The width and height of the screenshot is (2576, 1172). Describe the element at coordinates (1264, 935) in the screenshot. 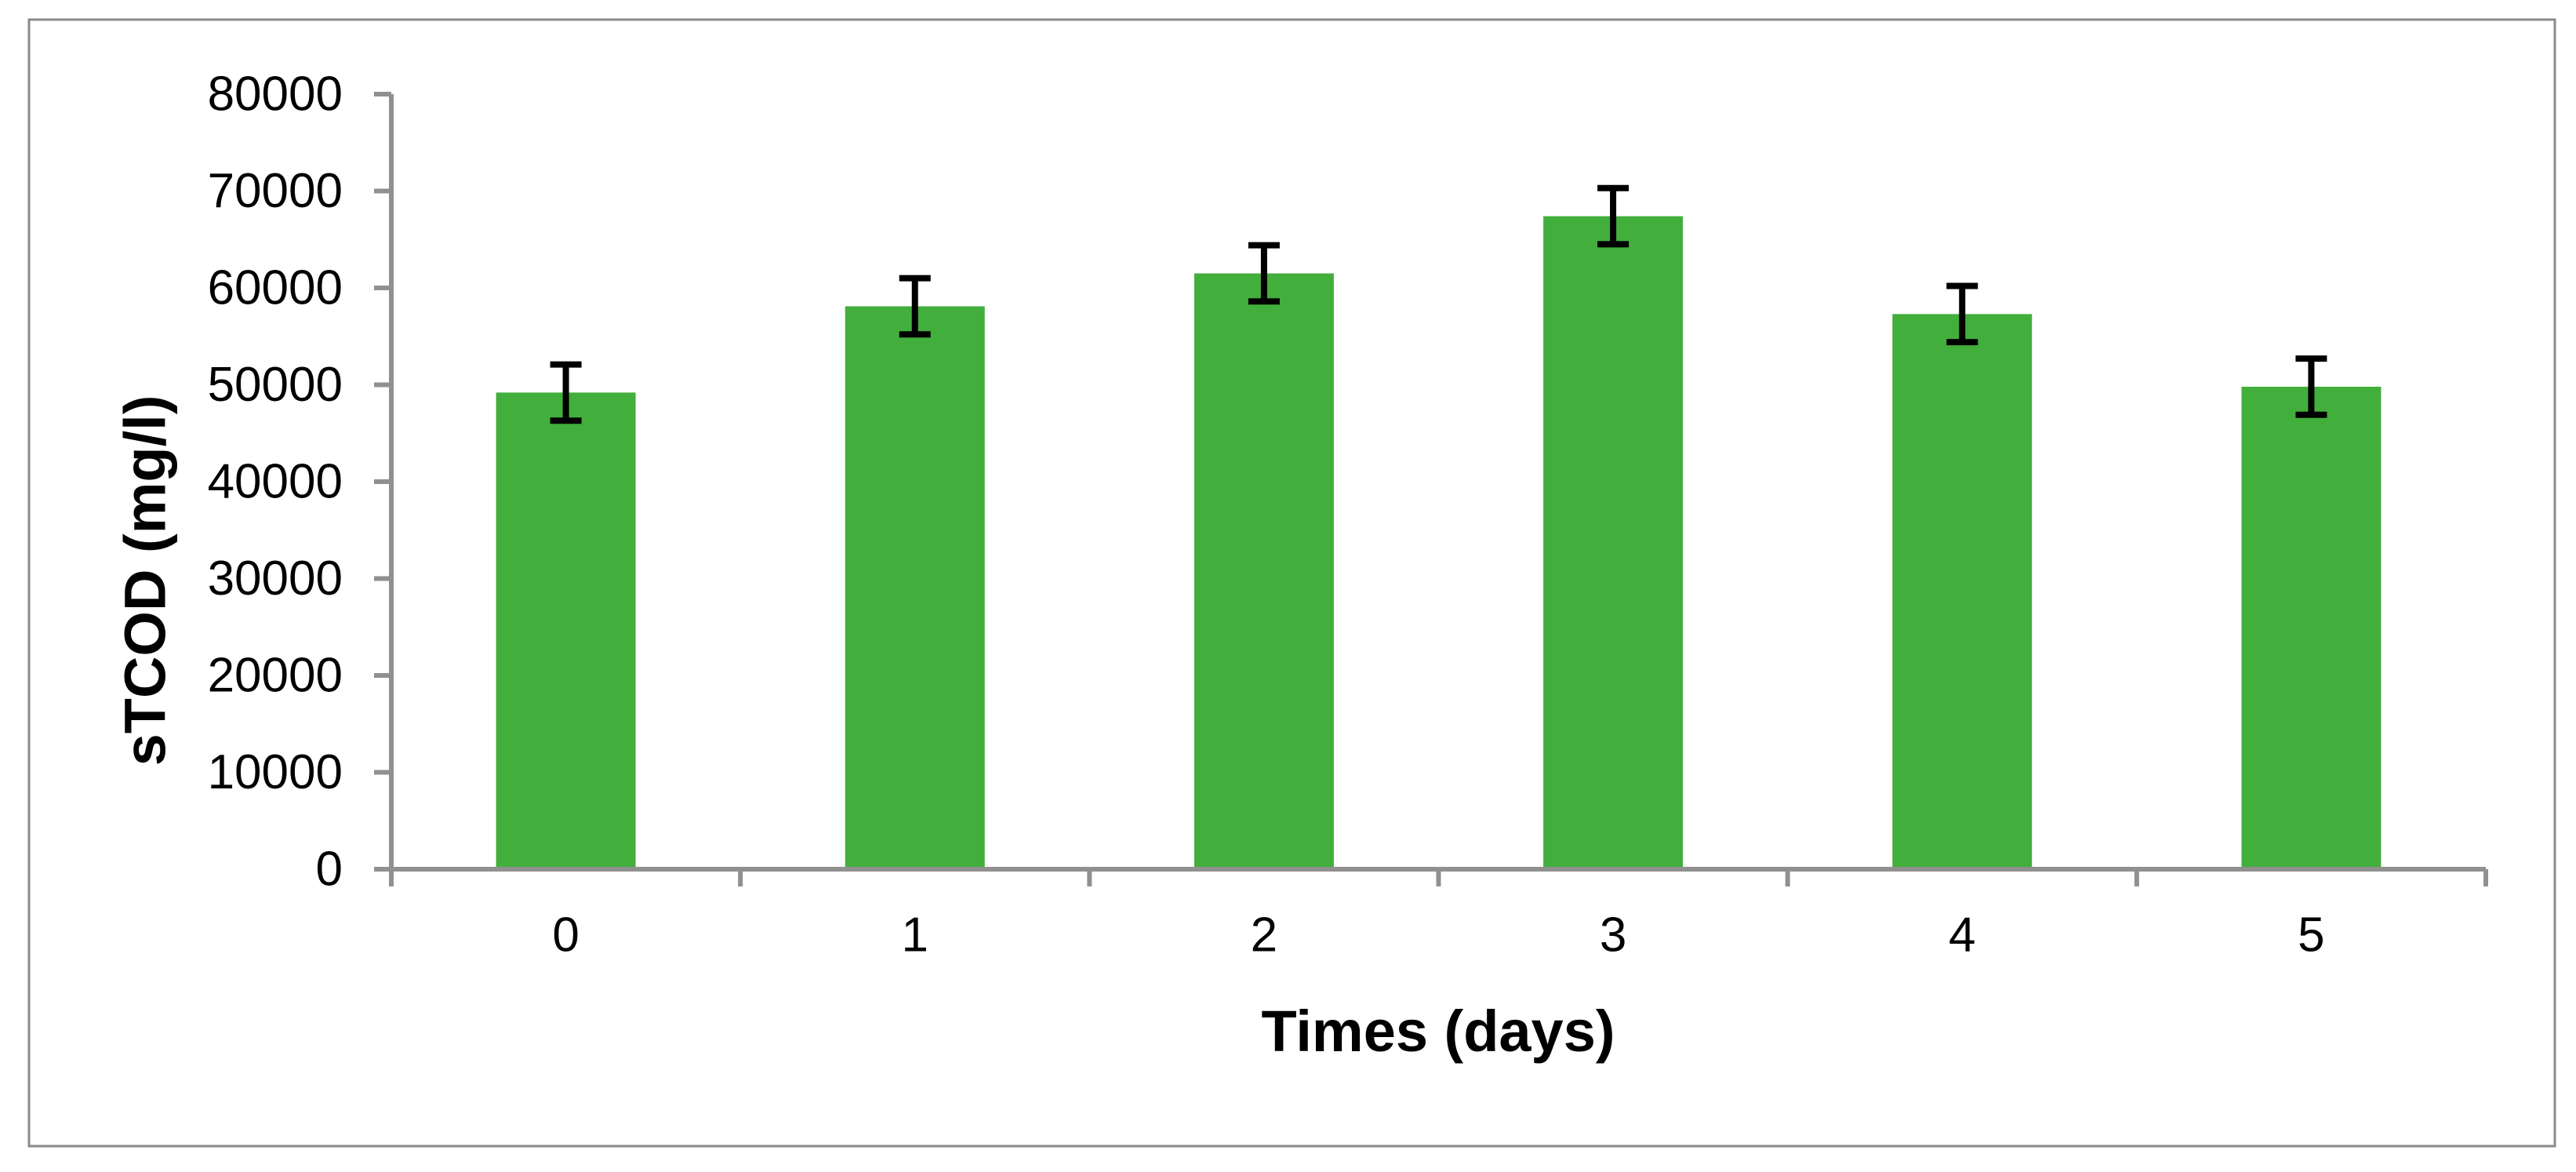

I see `x-tick-label: 2` at that location.